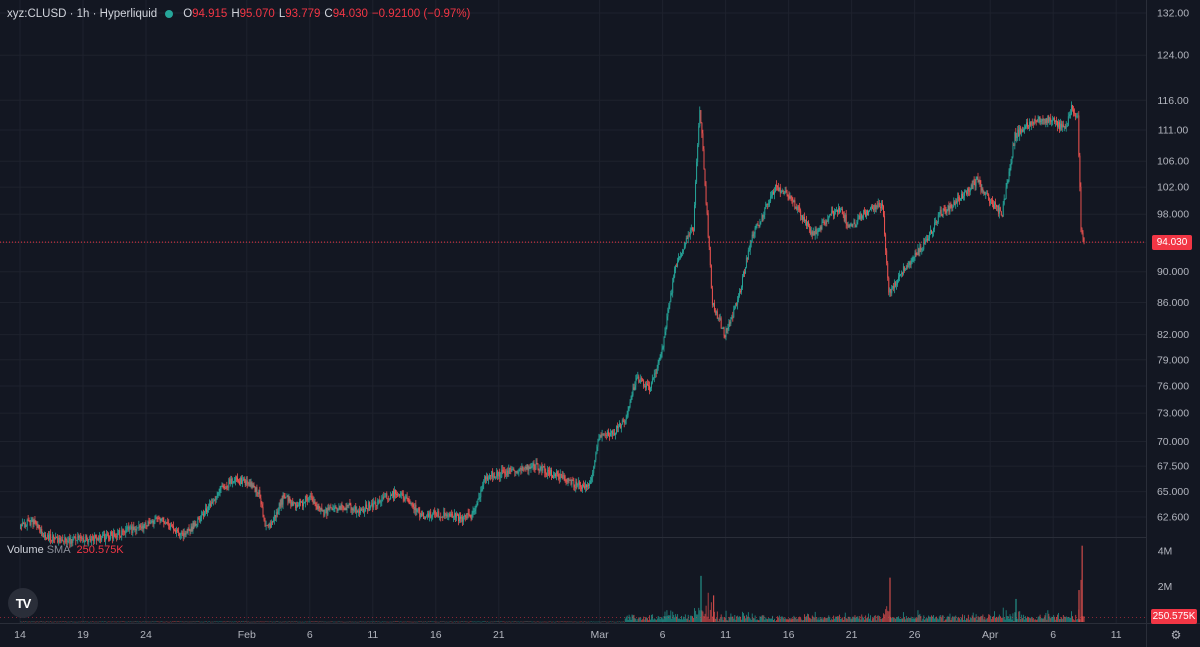 The image size is (1200, 647). Describe the element at coordinates (82, 14) in the screenshot. I see `symbol-title: xyz:CLUSD · 1h · Hyperliquid` at that location.